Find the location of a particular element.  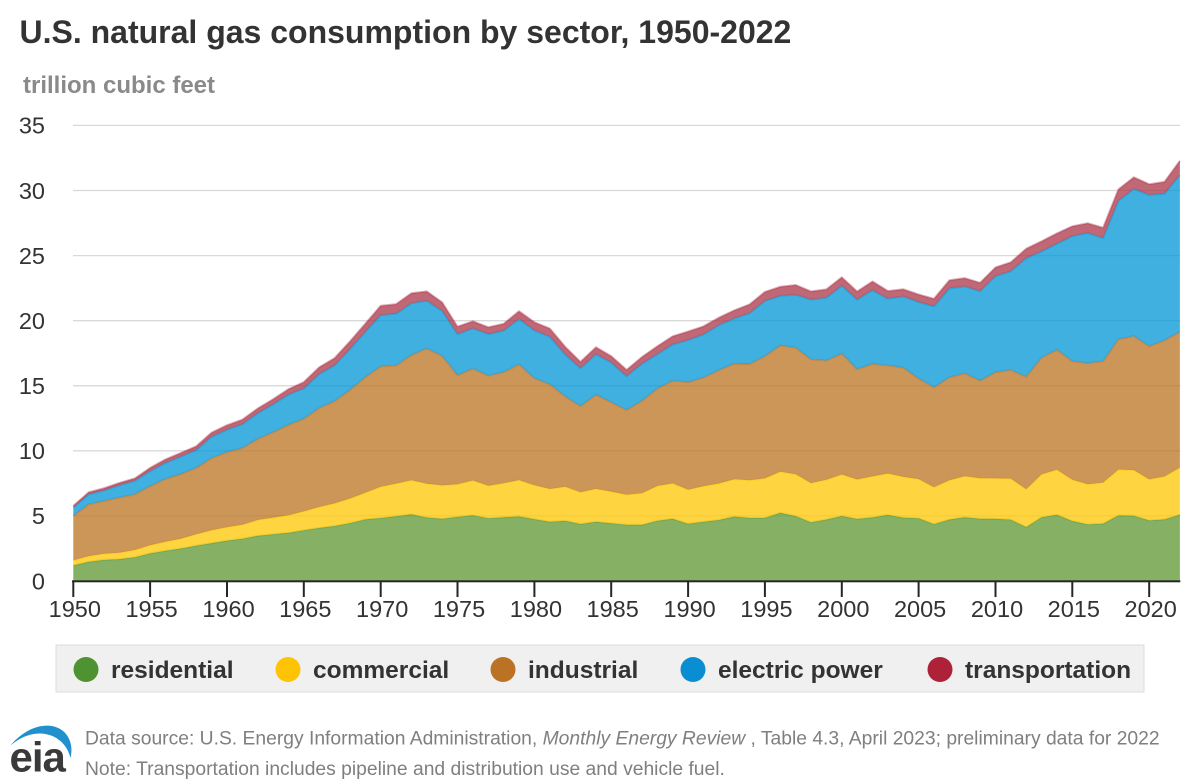

svg-text: industrial is located at coordinates (583, 670).